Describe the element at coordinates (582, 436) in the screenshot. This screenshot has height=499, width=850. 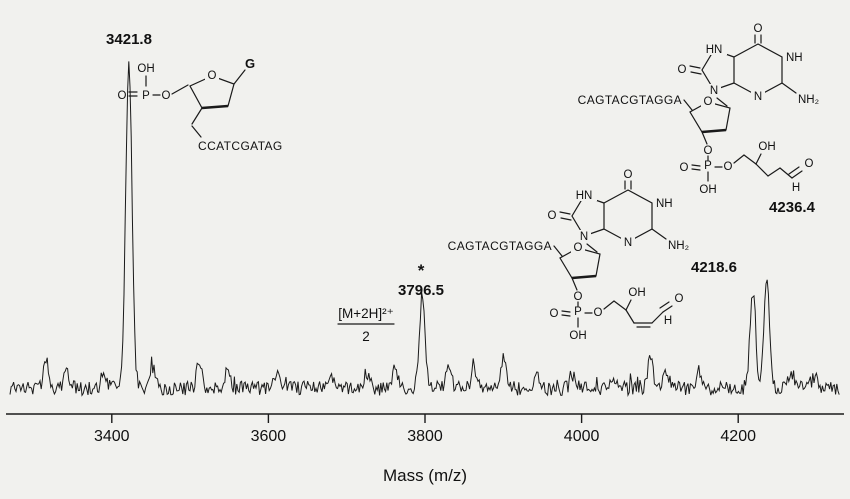
I see `axis-tick-label: 4000` at that location.